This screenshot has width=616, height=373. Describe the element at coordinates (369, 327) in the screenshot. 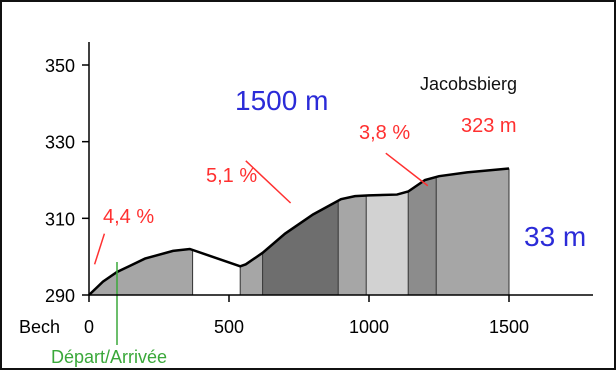

I see `x-tick-label-1000: 1000` at that location.